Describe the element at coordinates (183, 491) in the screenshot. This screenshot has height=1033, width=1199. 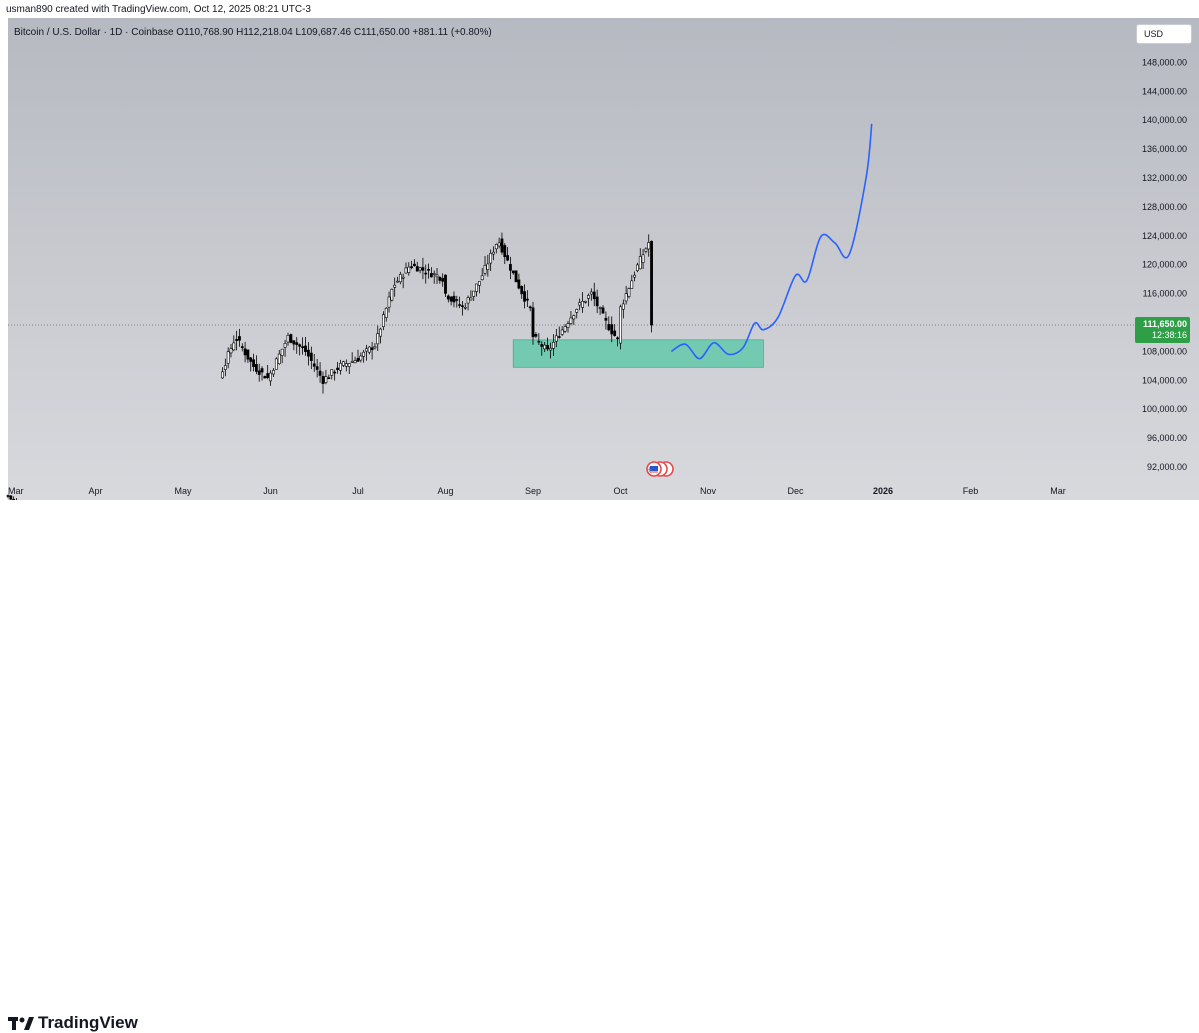
I see `time-tick-label: May` at that location.